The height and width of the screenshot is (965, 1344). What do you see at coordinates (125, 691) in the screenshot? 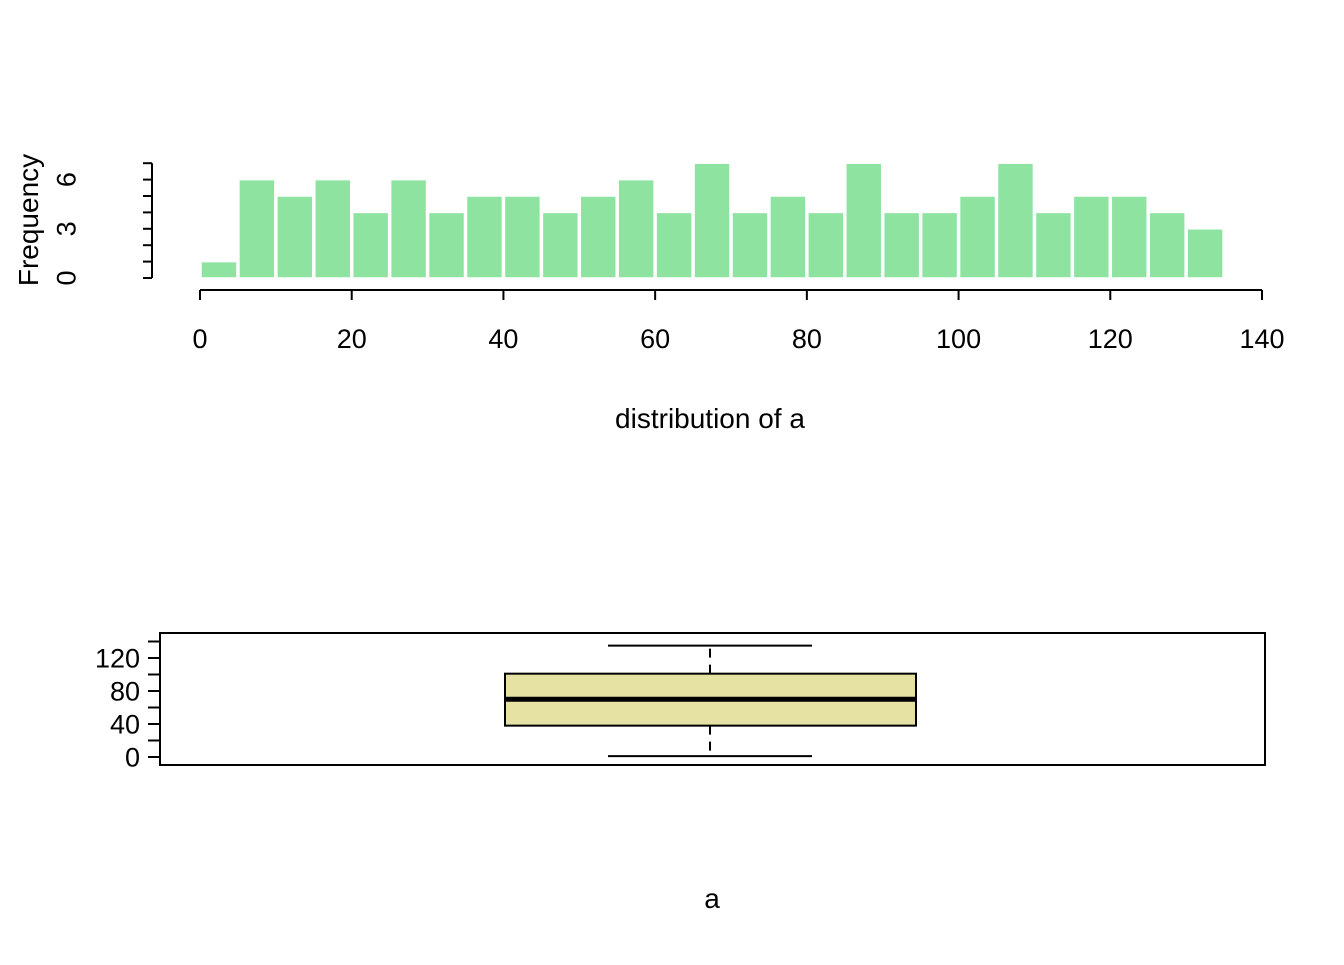
I see `box-y-tick-label: 80` at bounding box center [125, 691].